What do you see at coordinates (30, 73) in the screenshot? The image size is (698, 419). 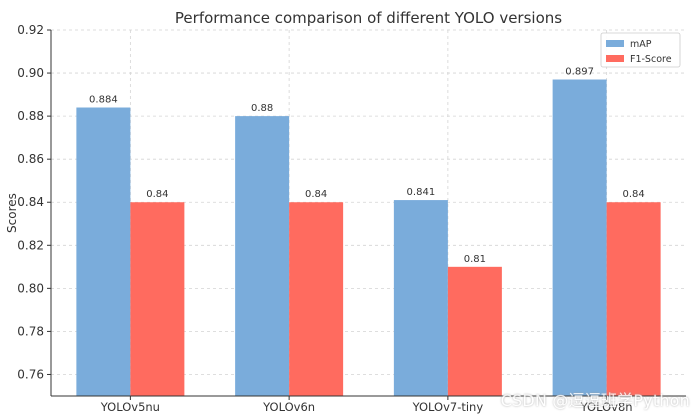 I see `y-tick-label: 0.90` at bounding box center [30, 73].